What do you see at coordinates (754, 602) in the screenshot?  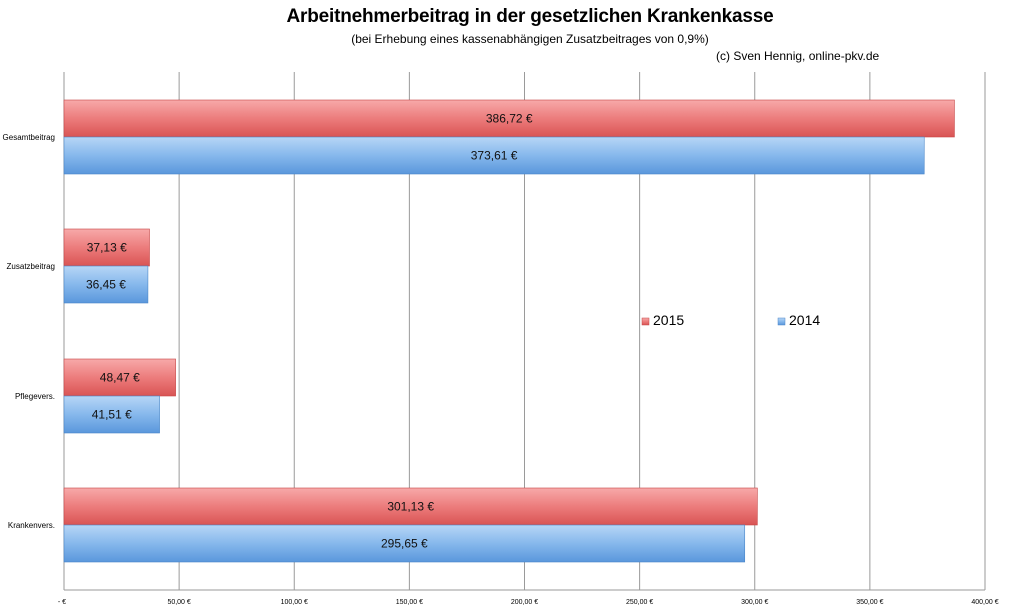 I see `x-tick-label: 300,00 €` at bounding box center [754, 602].